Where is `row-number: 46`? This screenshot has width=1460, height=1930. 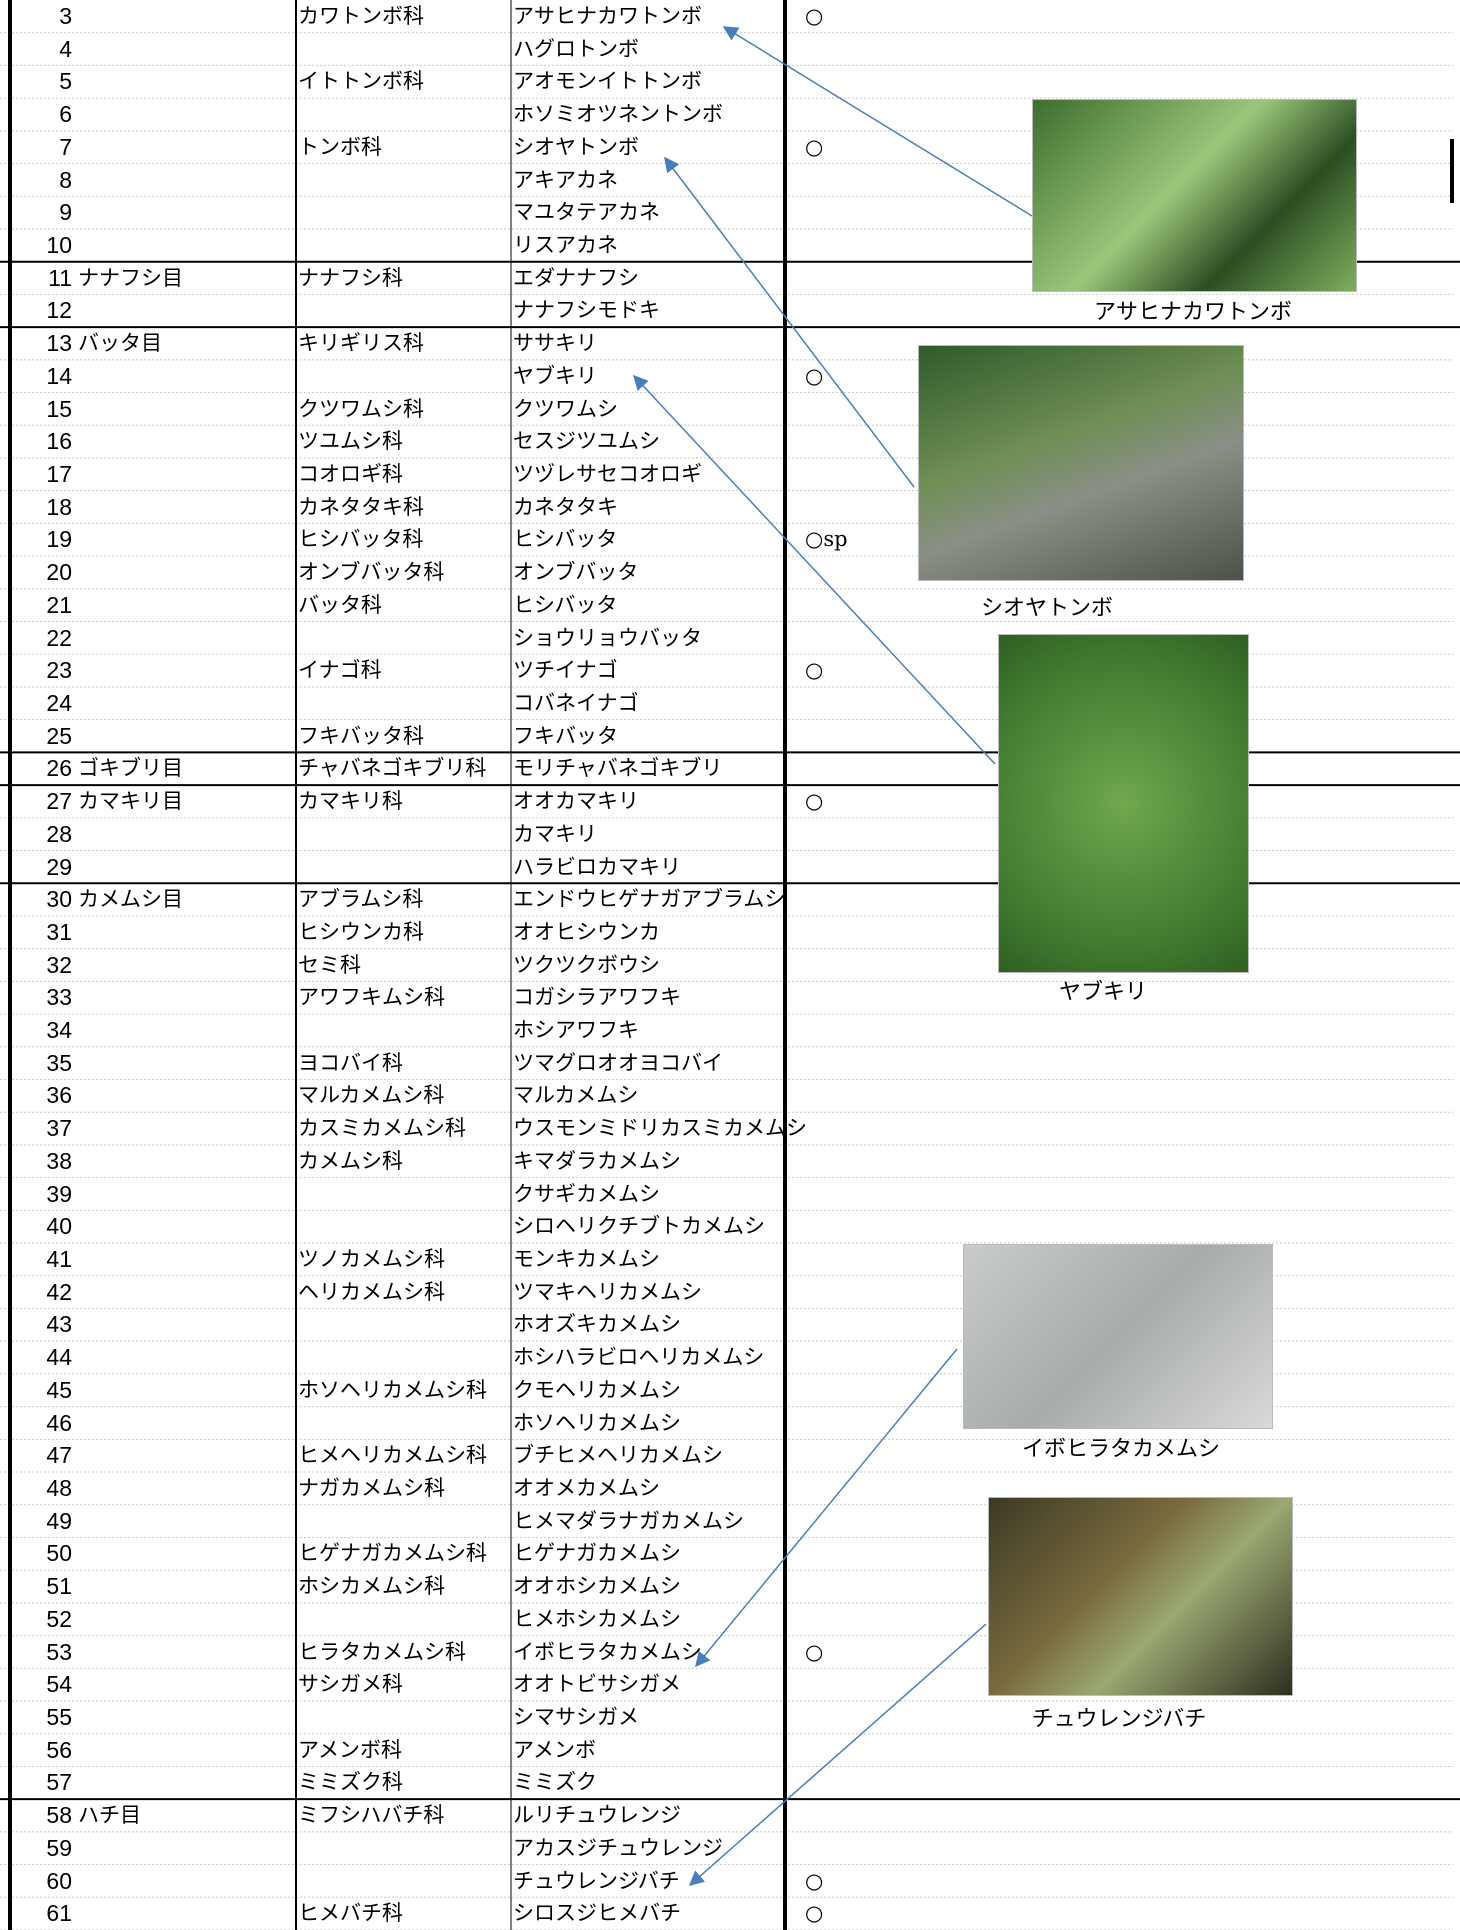
row-number: 46 is located at coordinates (59, 1422).